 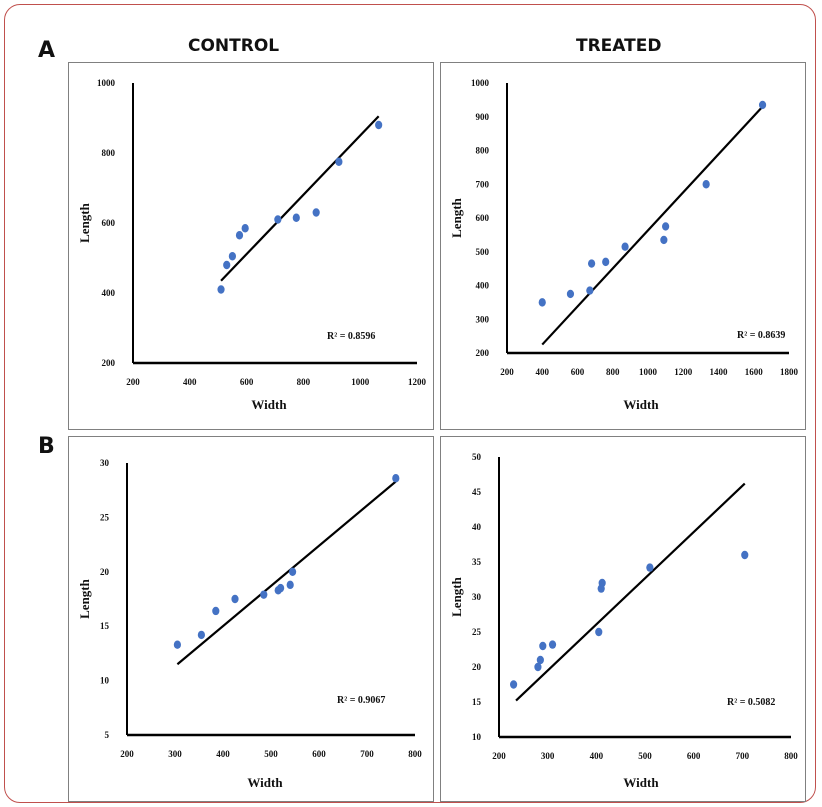 I want to click on column-header-control: CONTROL, so click(x=234, y=46).